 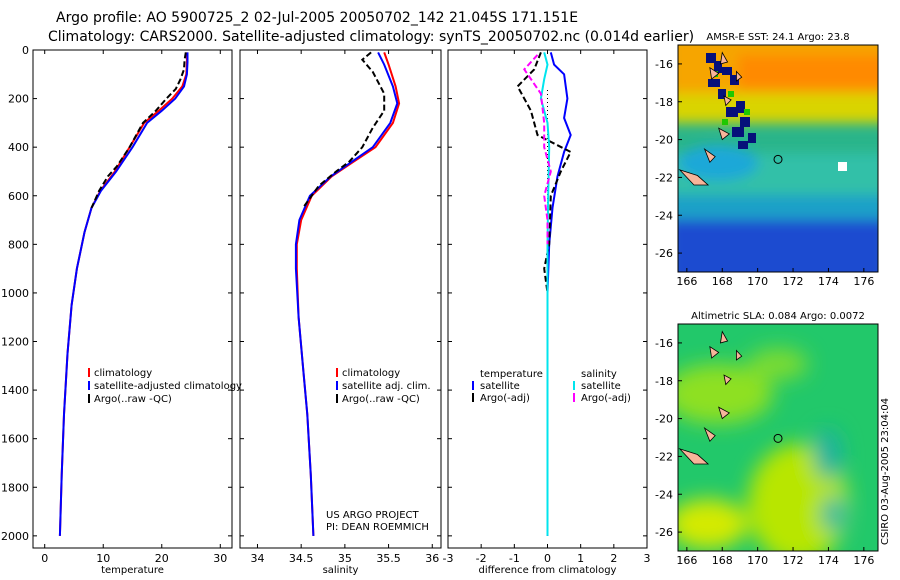 I want to click on x-tick-label: 36, so click(x=432, y=558).